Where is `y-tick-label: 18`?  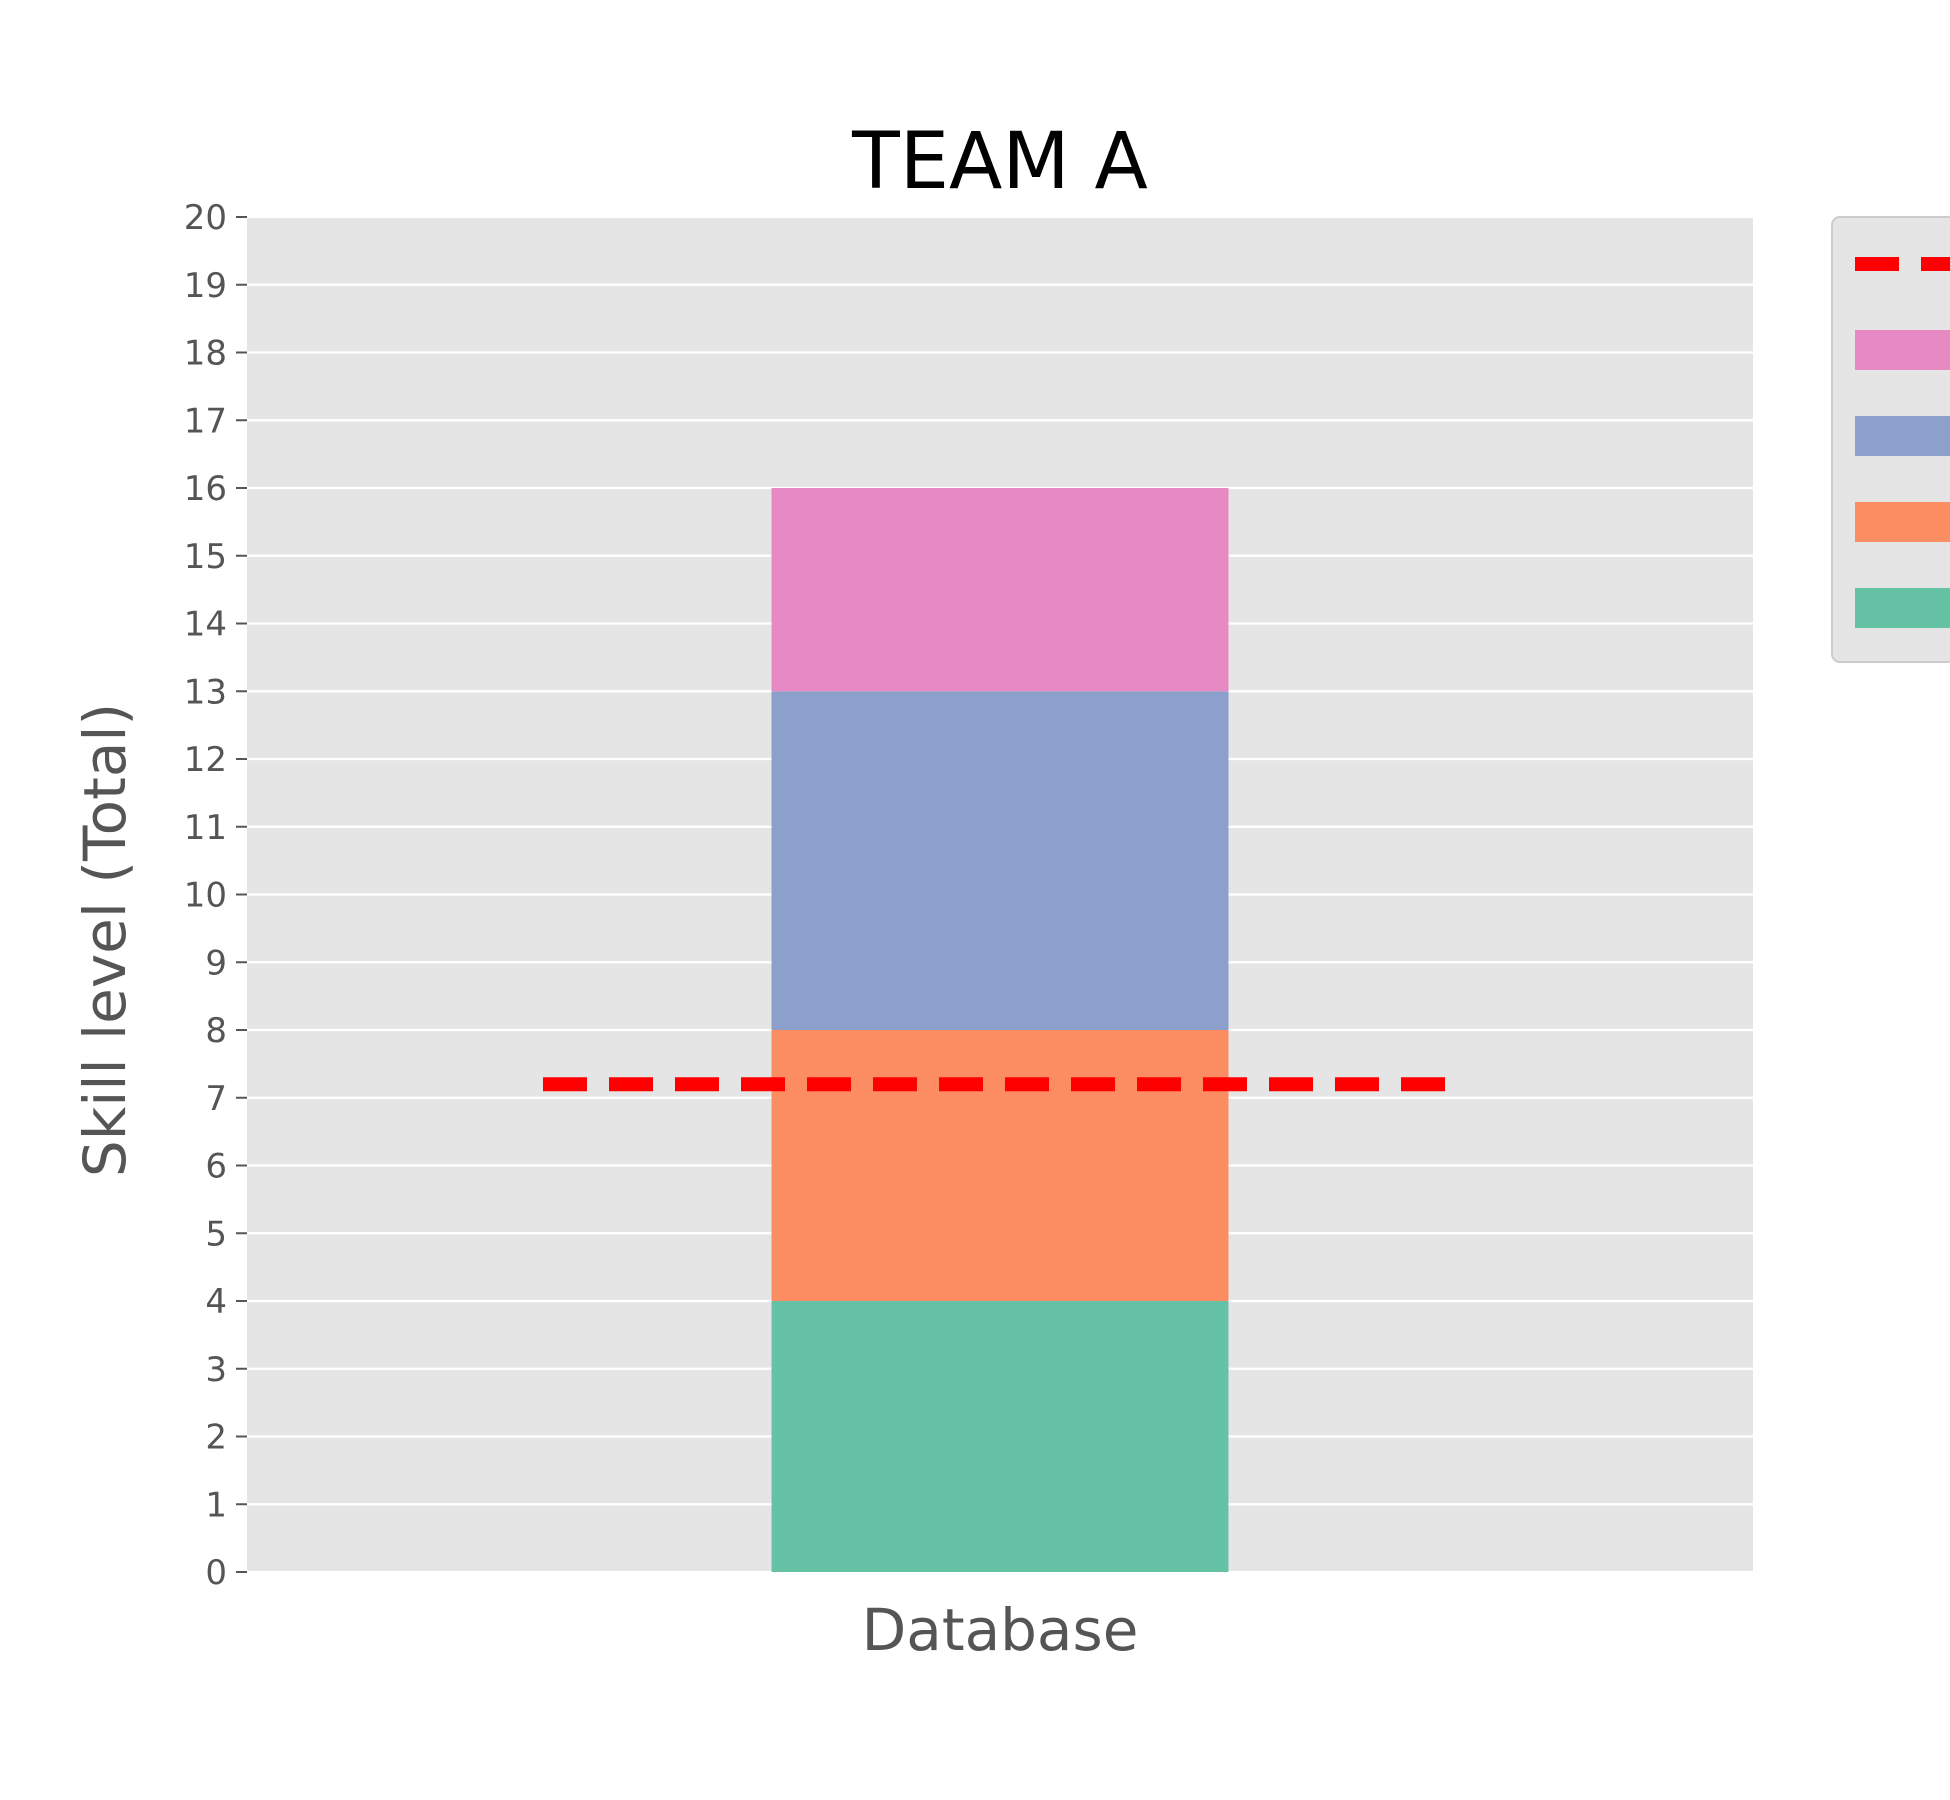
y-tick-label: 18 is located at coordinates (205, 354).